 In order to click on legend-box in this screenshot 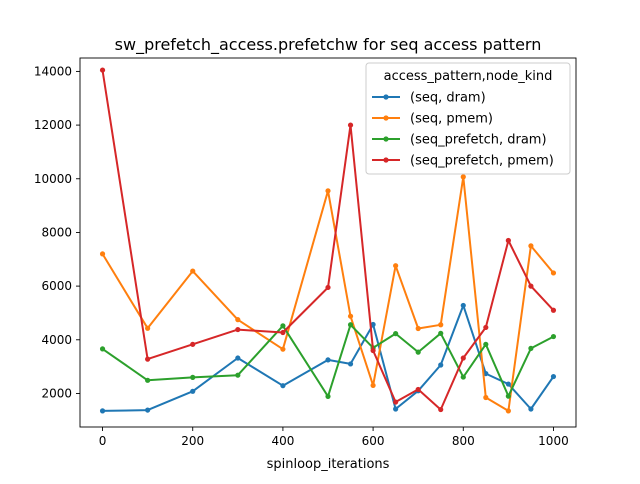, I will do `click(468, 118)`.